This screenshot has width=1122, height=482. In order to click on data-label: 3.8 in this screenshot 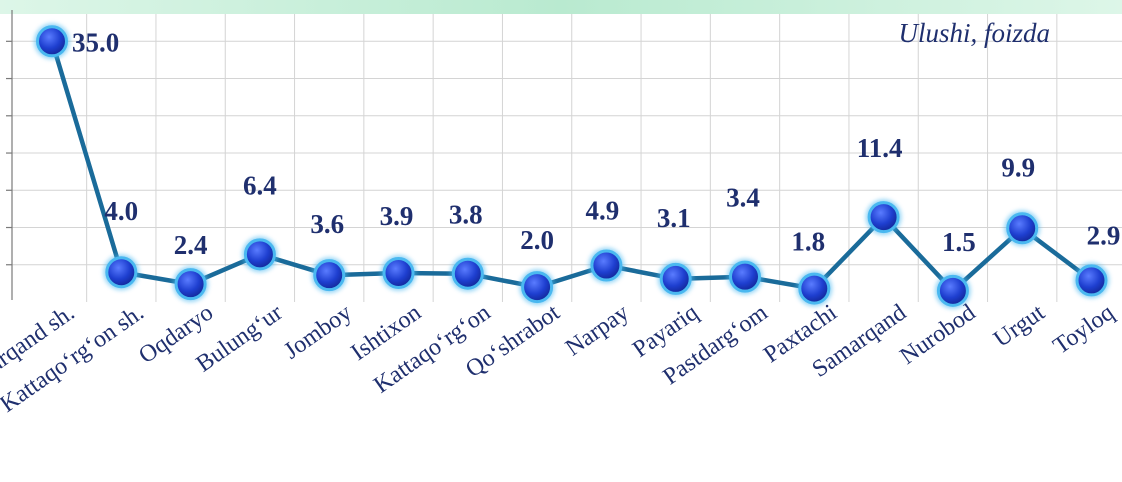, I will do `click(466, 215)`.